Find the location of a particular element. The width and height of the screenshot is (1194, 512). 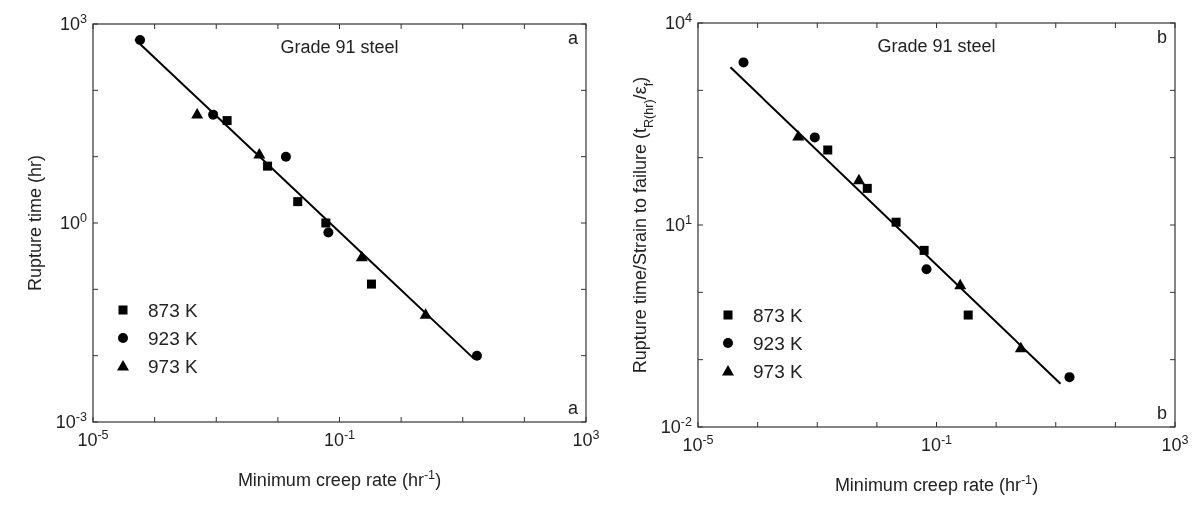

y-axis-title: Rupture time (hr) is located at coordinates (35, 223).